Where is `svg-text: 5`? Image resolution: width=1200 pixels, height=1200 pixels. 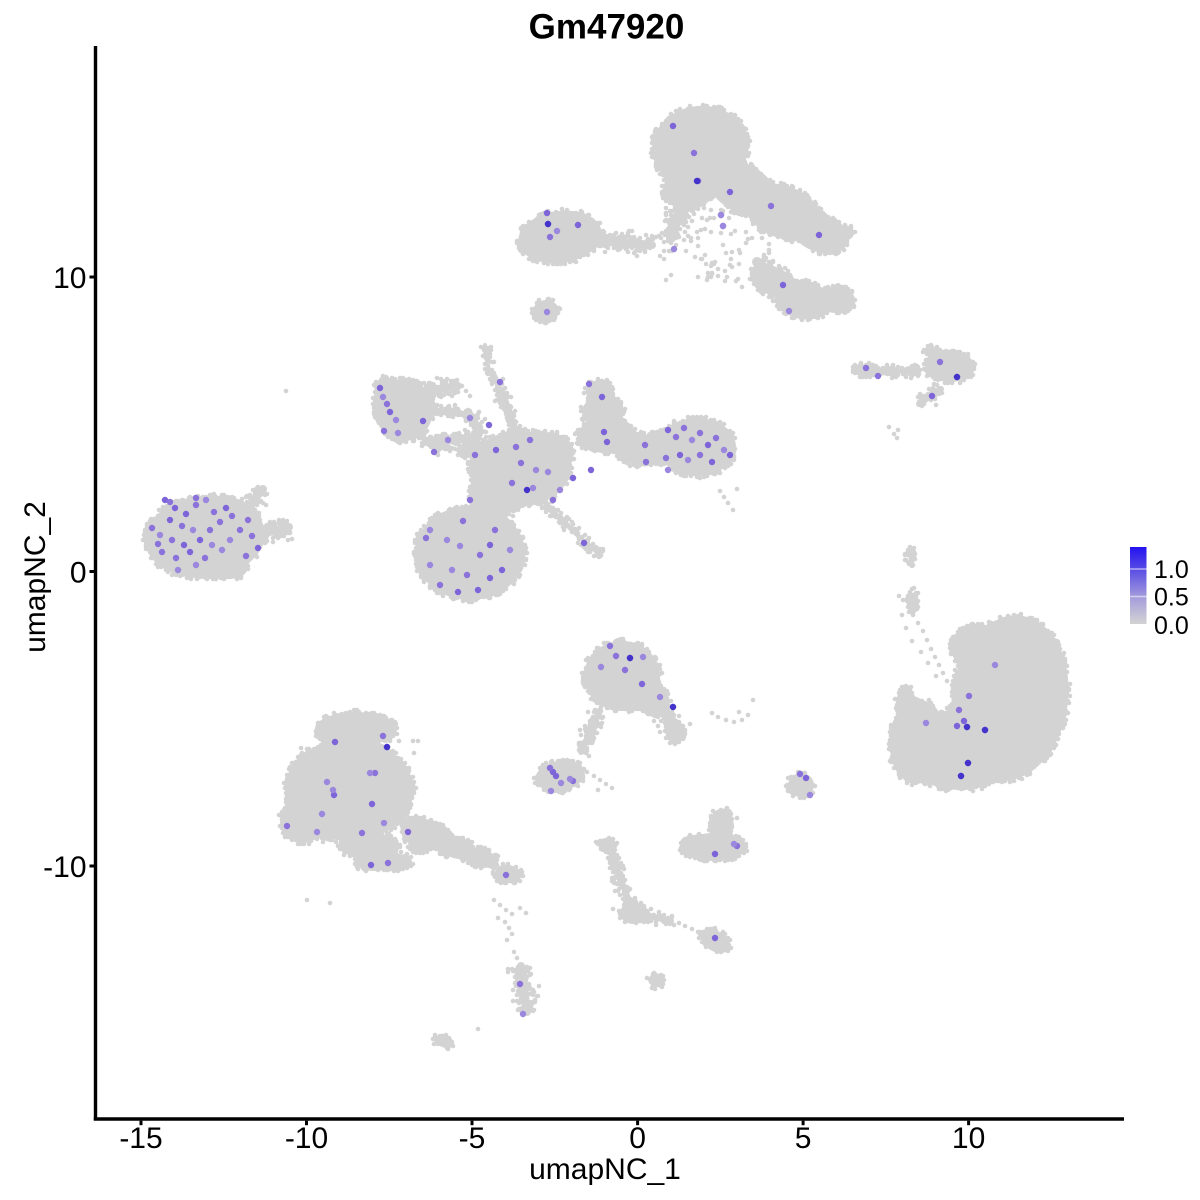
svg-text: 5 is located at coordinates (803, 1138).